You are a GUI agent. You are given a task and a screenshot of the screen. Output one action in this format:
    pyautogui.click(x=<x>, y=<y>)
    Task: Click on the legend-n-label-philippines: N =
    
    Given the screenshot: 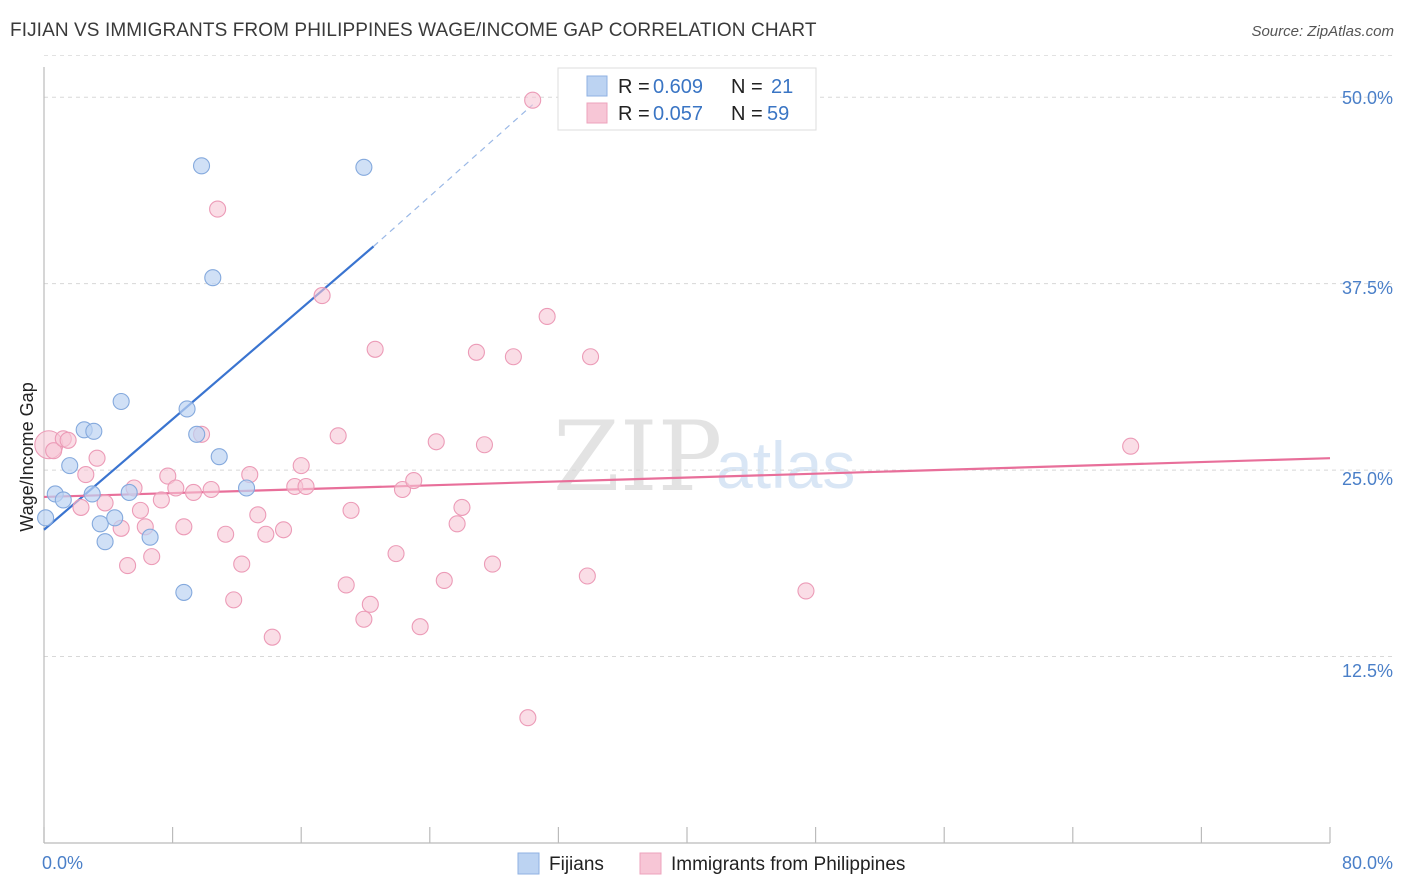 What is the action you would take?
    pyautogui.click(x=747, y=114)
    